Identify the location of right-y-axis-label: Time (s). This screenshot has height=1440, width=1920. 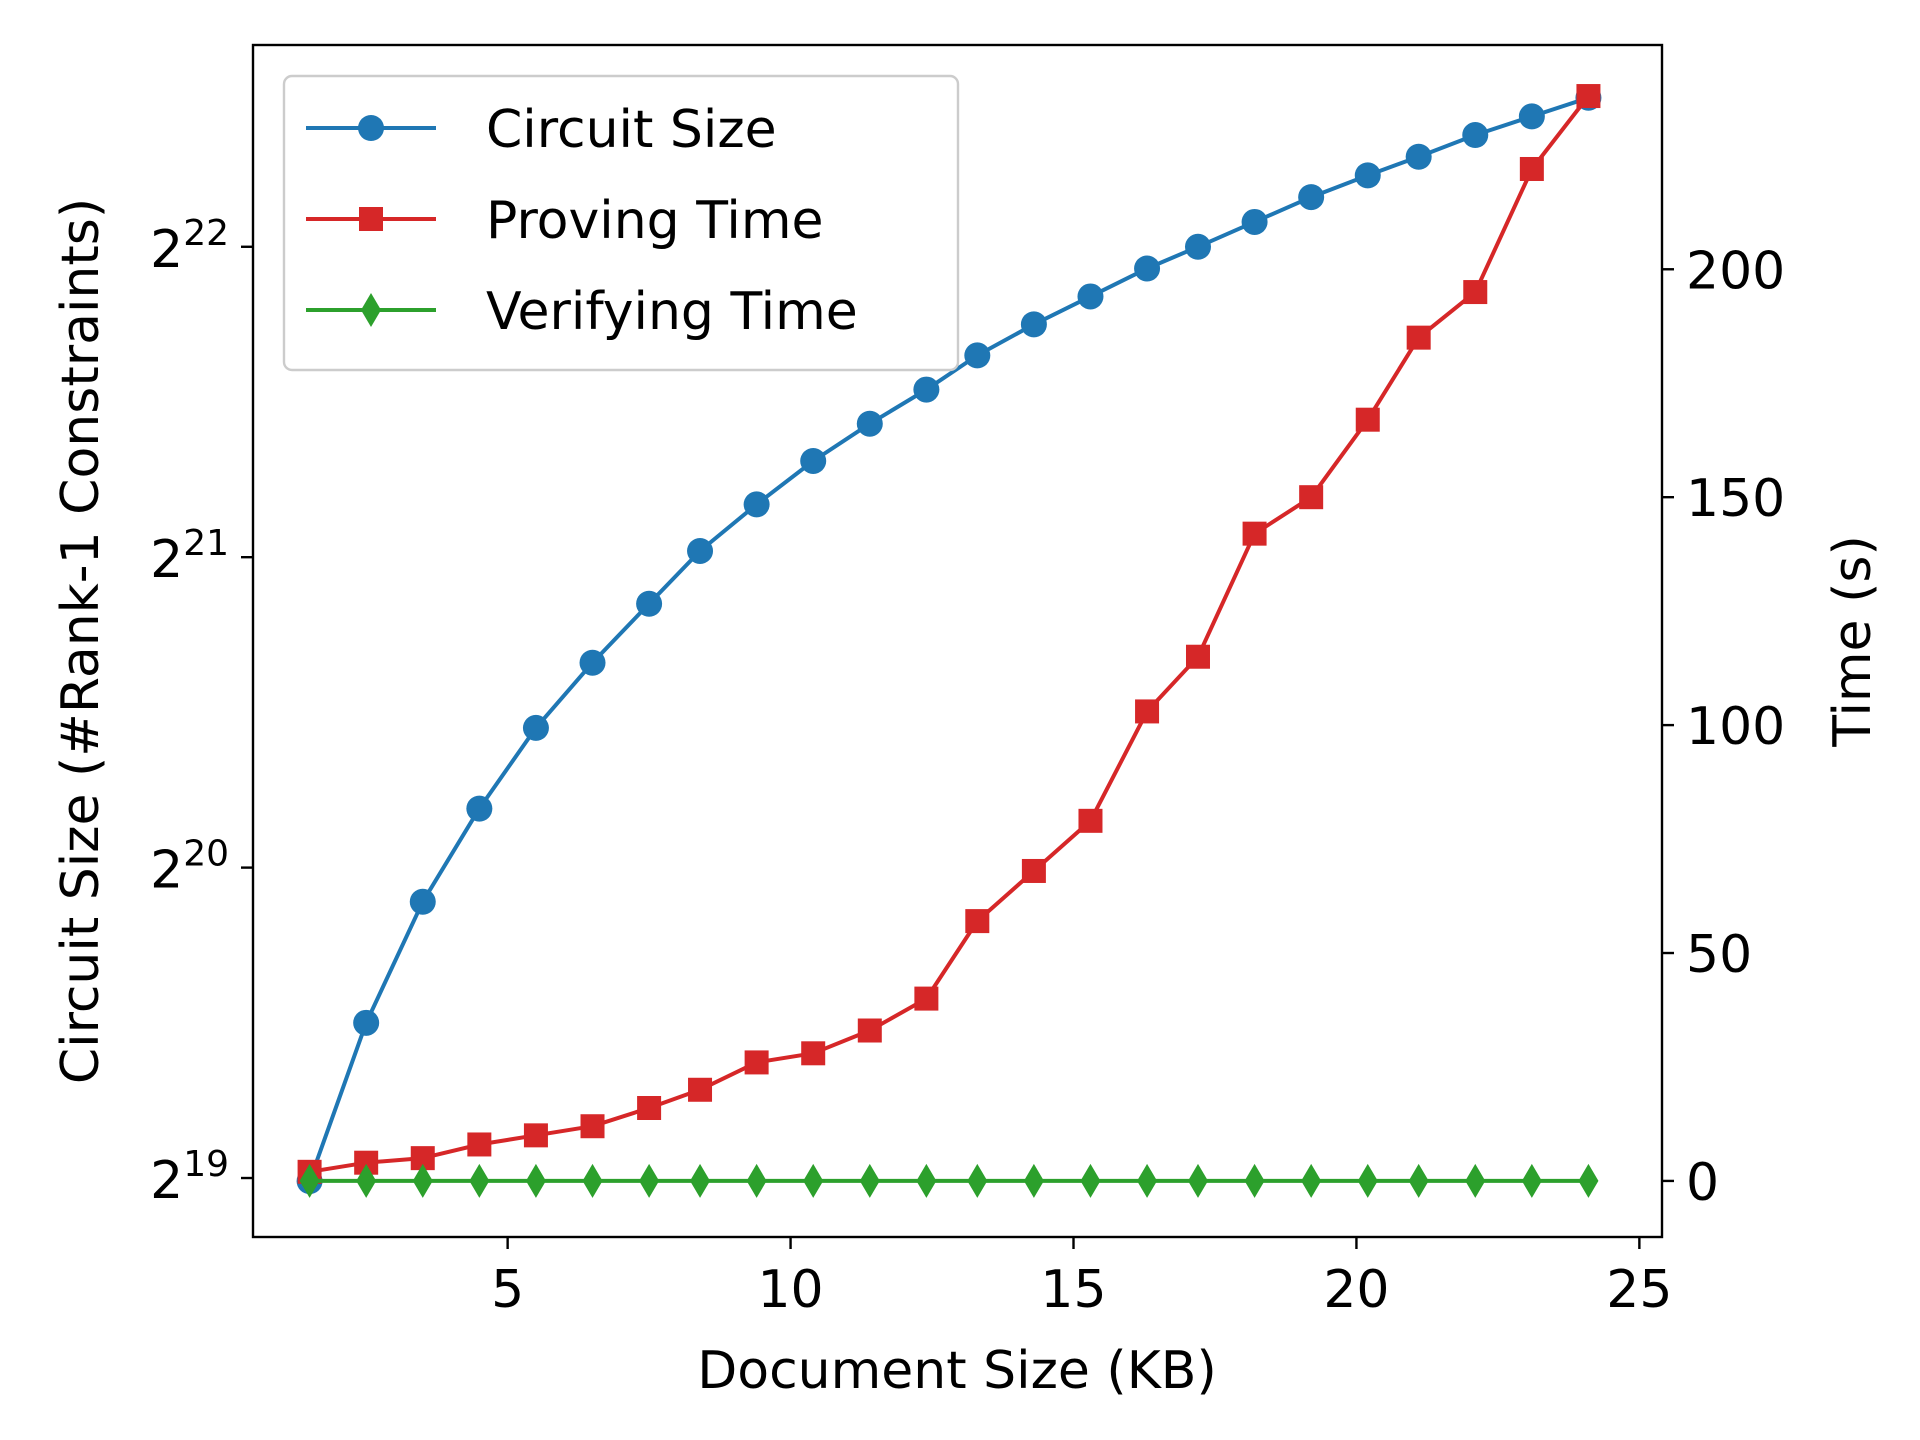
(1853, 641).